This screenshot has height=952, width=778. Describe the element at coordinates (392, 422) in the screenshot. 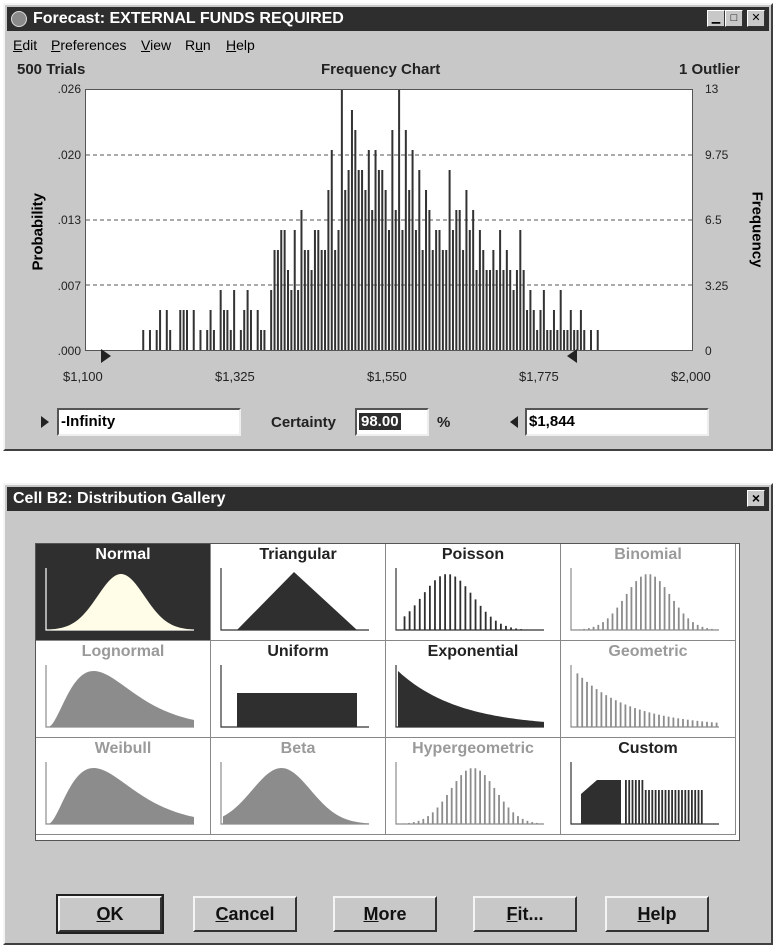

I see `certainty-input: 98.00` at that location.